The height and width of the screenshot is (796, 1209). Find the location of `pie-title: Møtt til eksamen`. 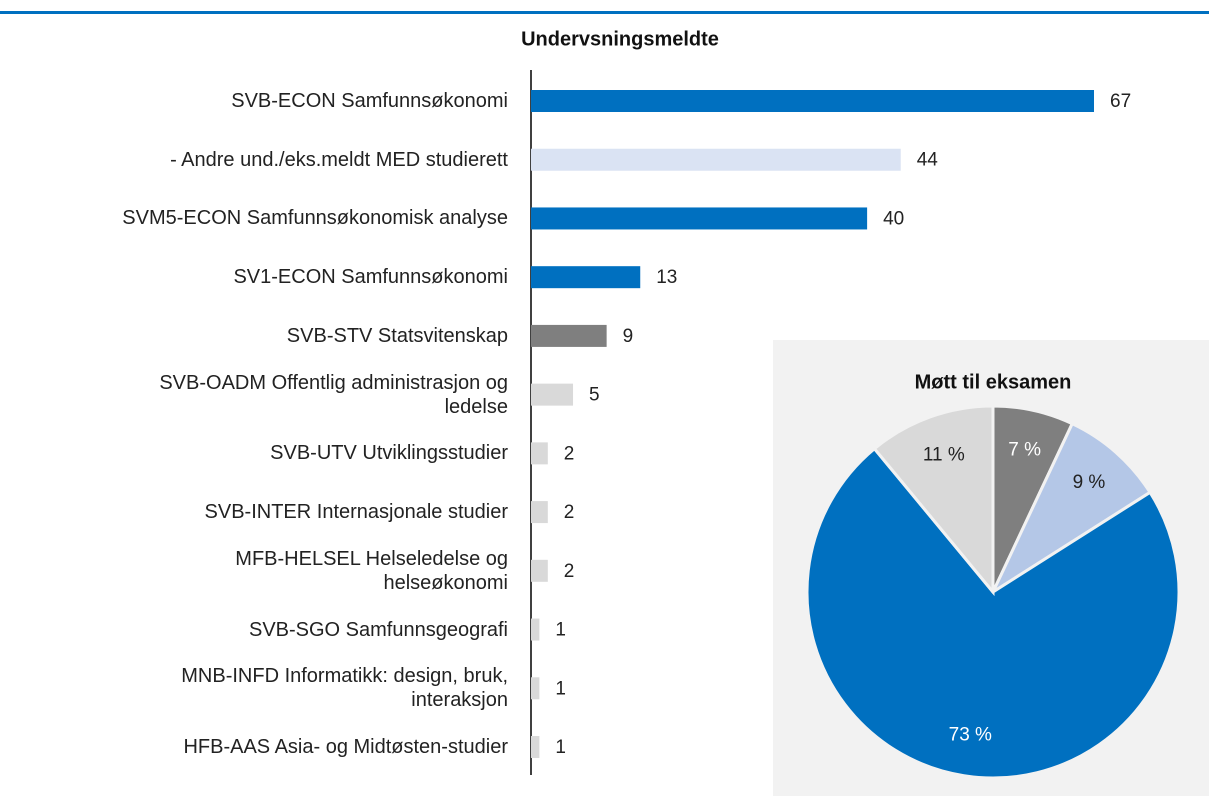

pie-title: Møtt til eksamen is located at coordinates (993, 382).